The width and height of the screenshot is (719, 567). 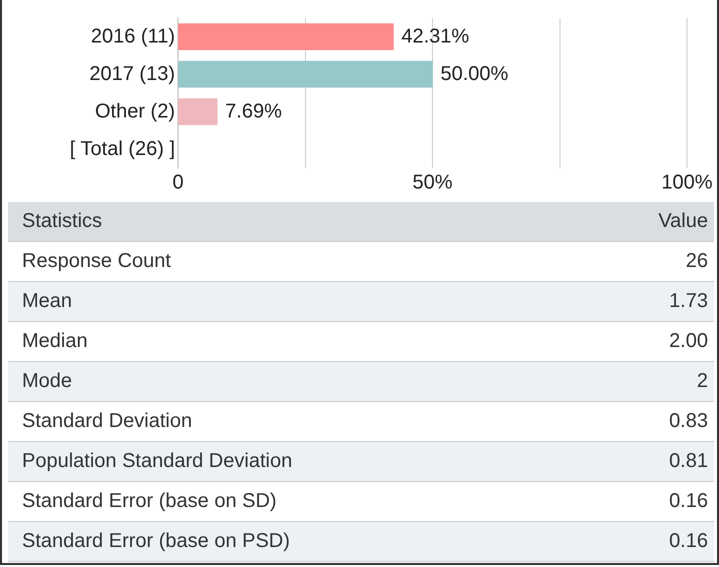 I want to click on text: Statistics, so click(x=293, y=222).